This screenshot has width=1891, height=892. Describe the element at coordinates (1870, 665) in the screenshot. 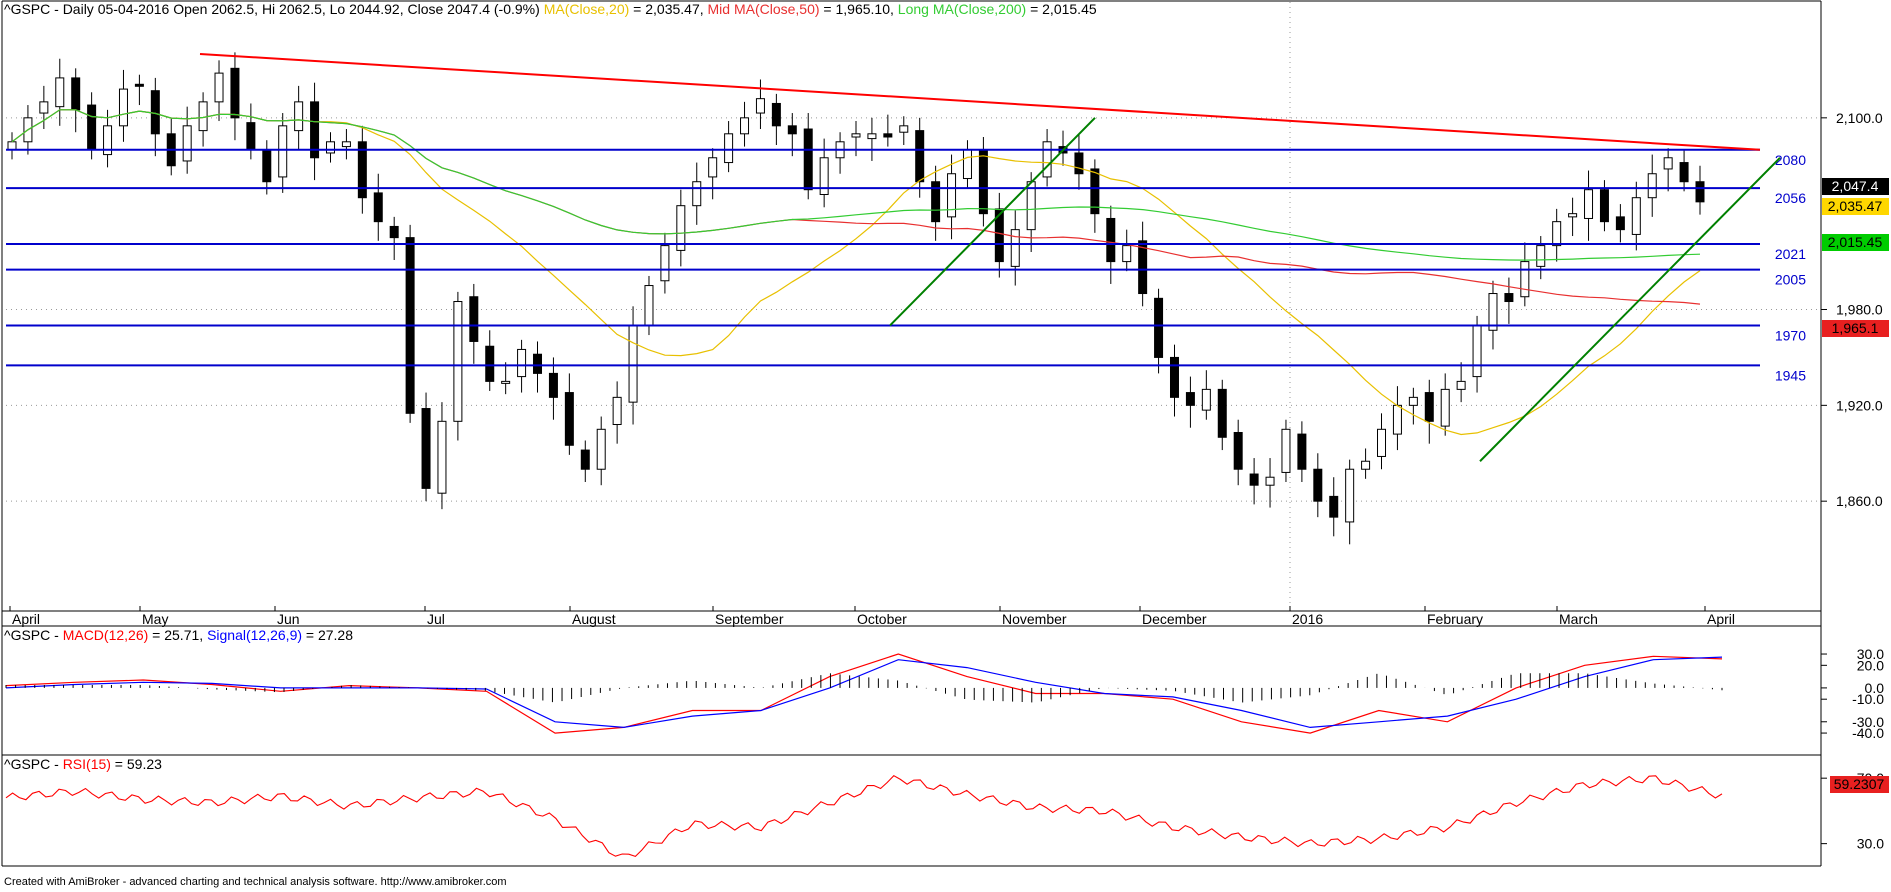

I see `macd-y-tick-label: 20.0` at that location.